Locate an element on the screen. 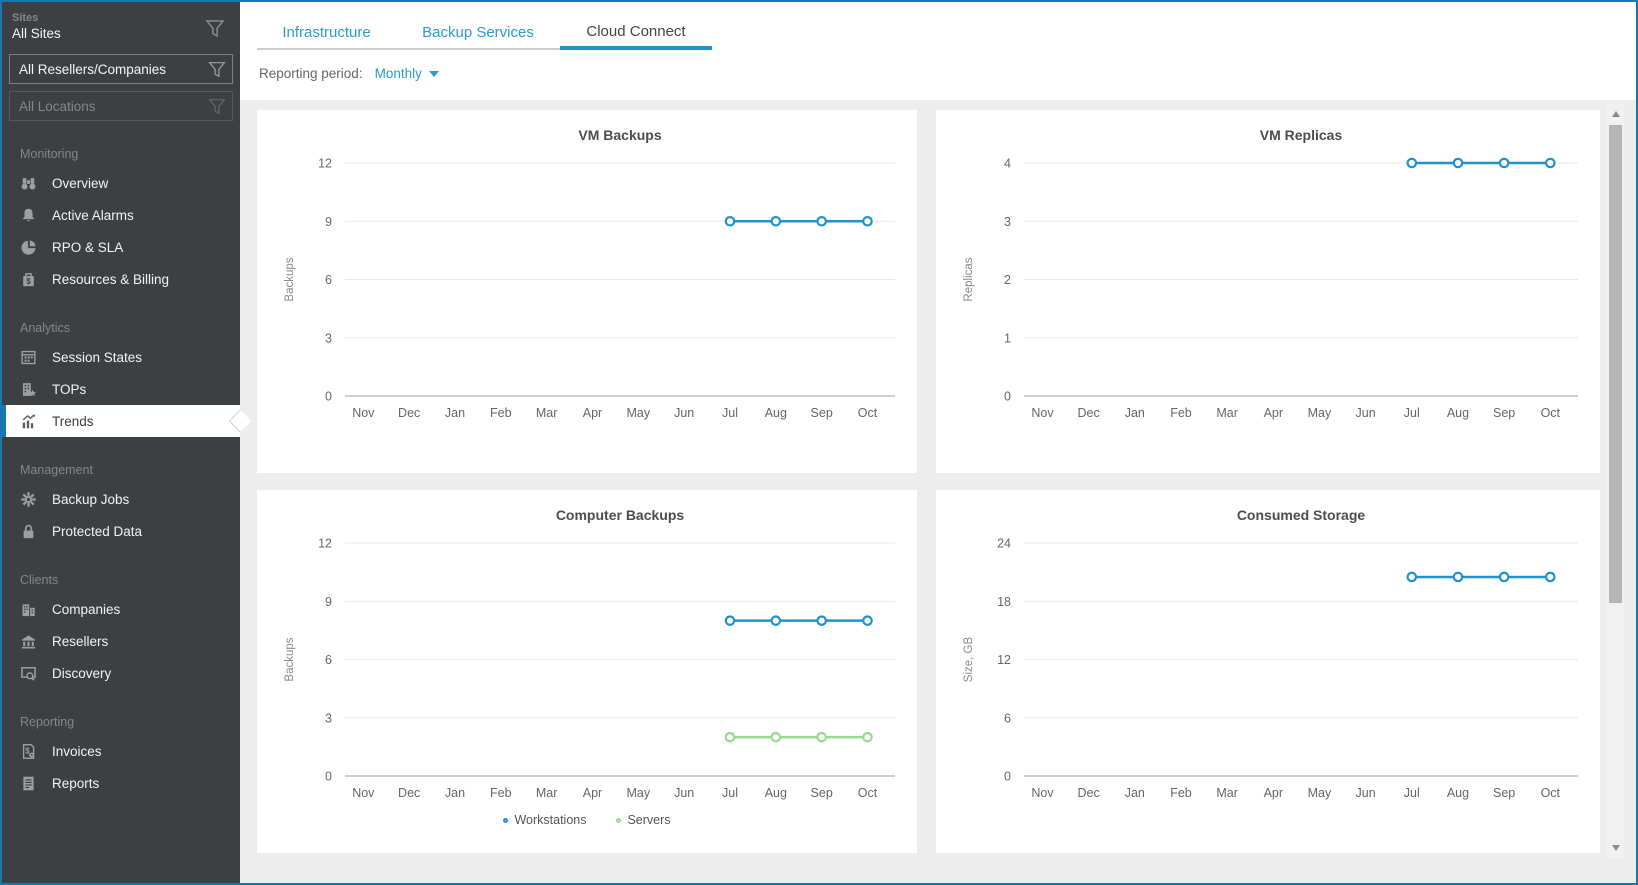  sidebar-item-label: Session States is located at coordinates (97, 357).